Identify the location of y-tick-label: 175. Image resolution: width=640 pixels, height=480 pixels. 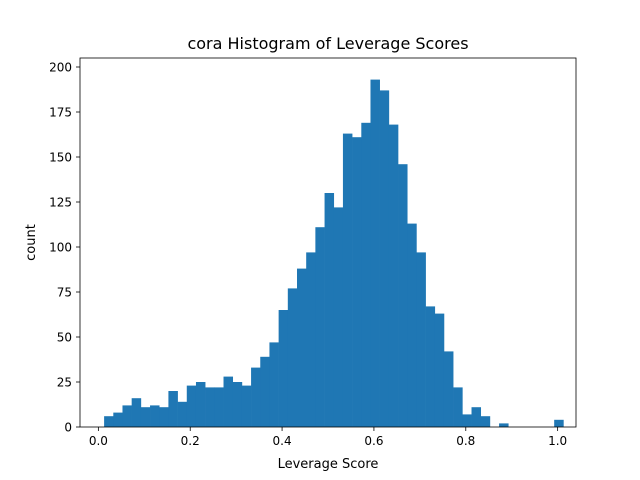
(60, 113).